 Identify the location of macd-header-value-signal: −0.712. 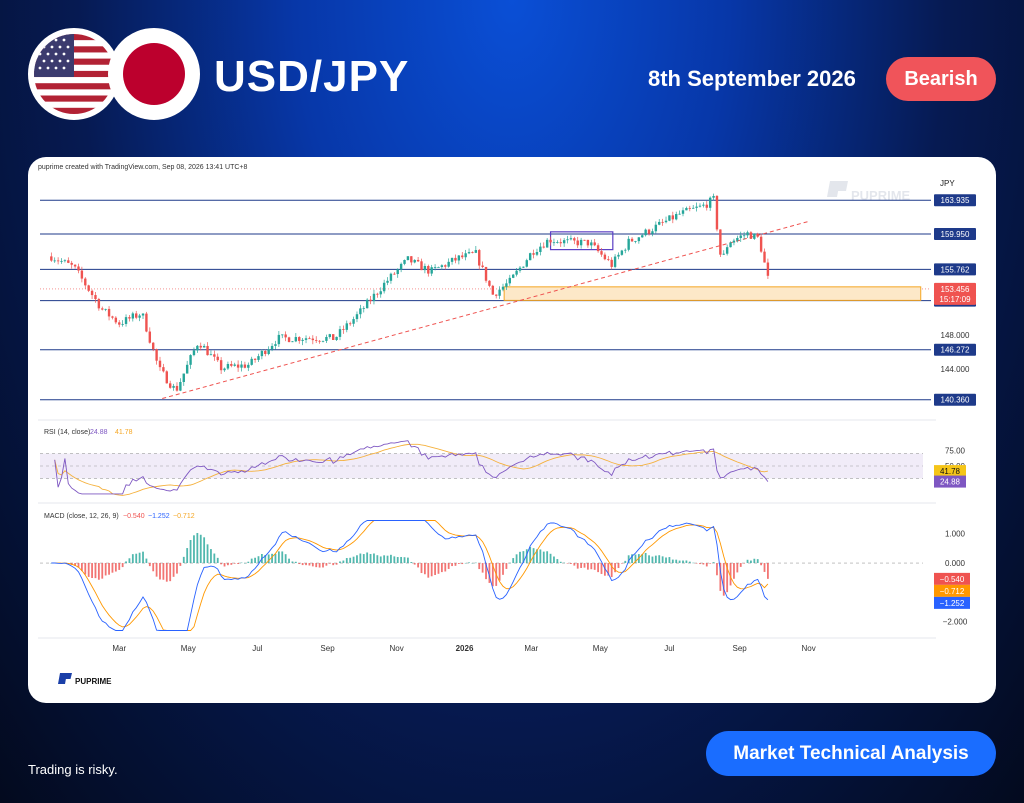
(184, 516).